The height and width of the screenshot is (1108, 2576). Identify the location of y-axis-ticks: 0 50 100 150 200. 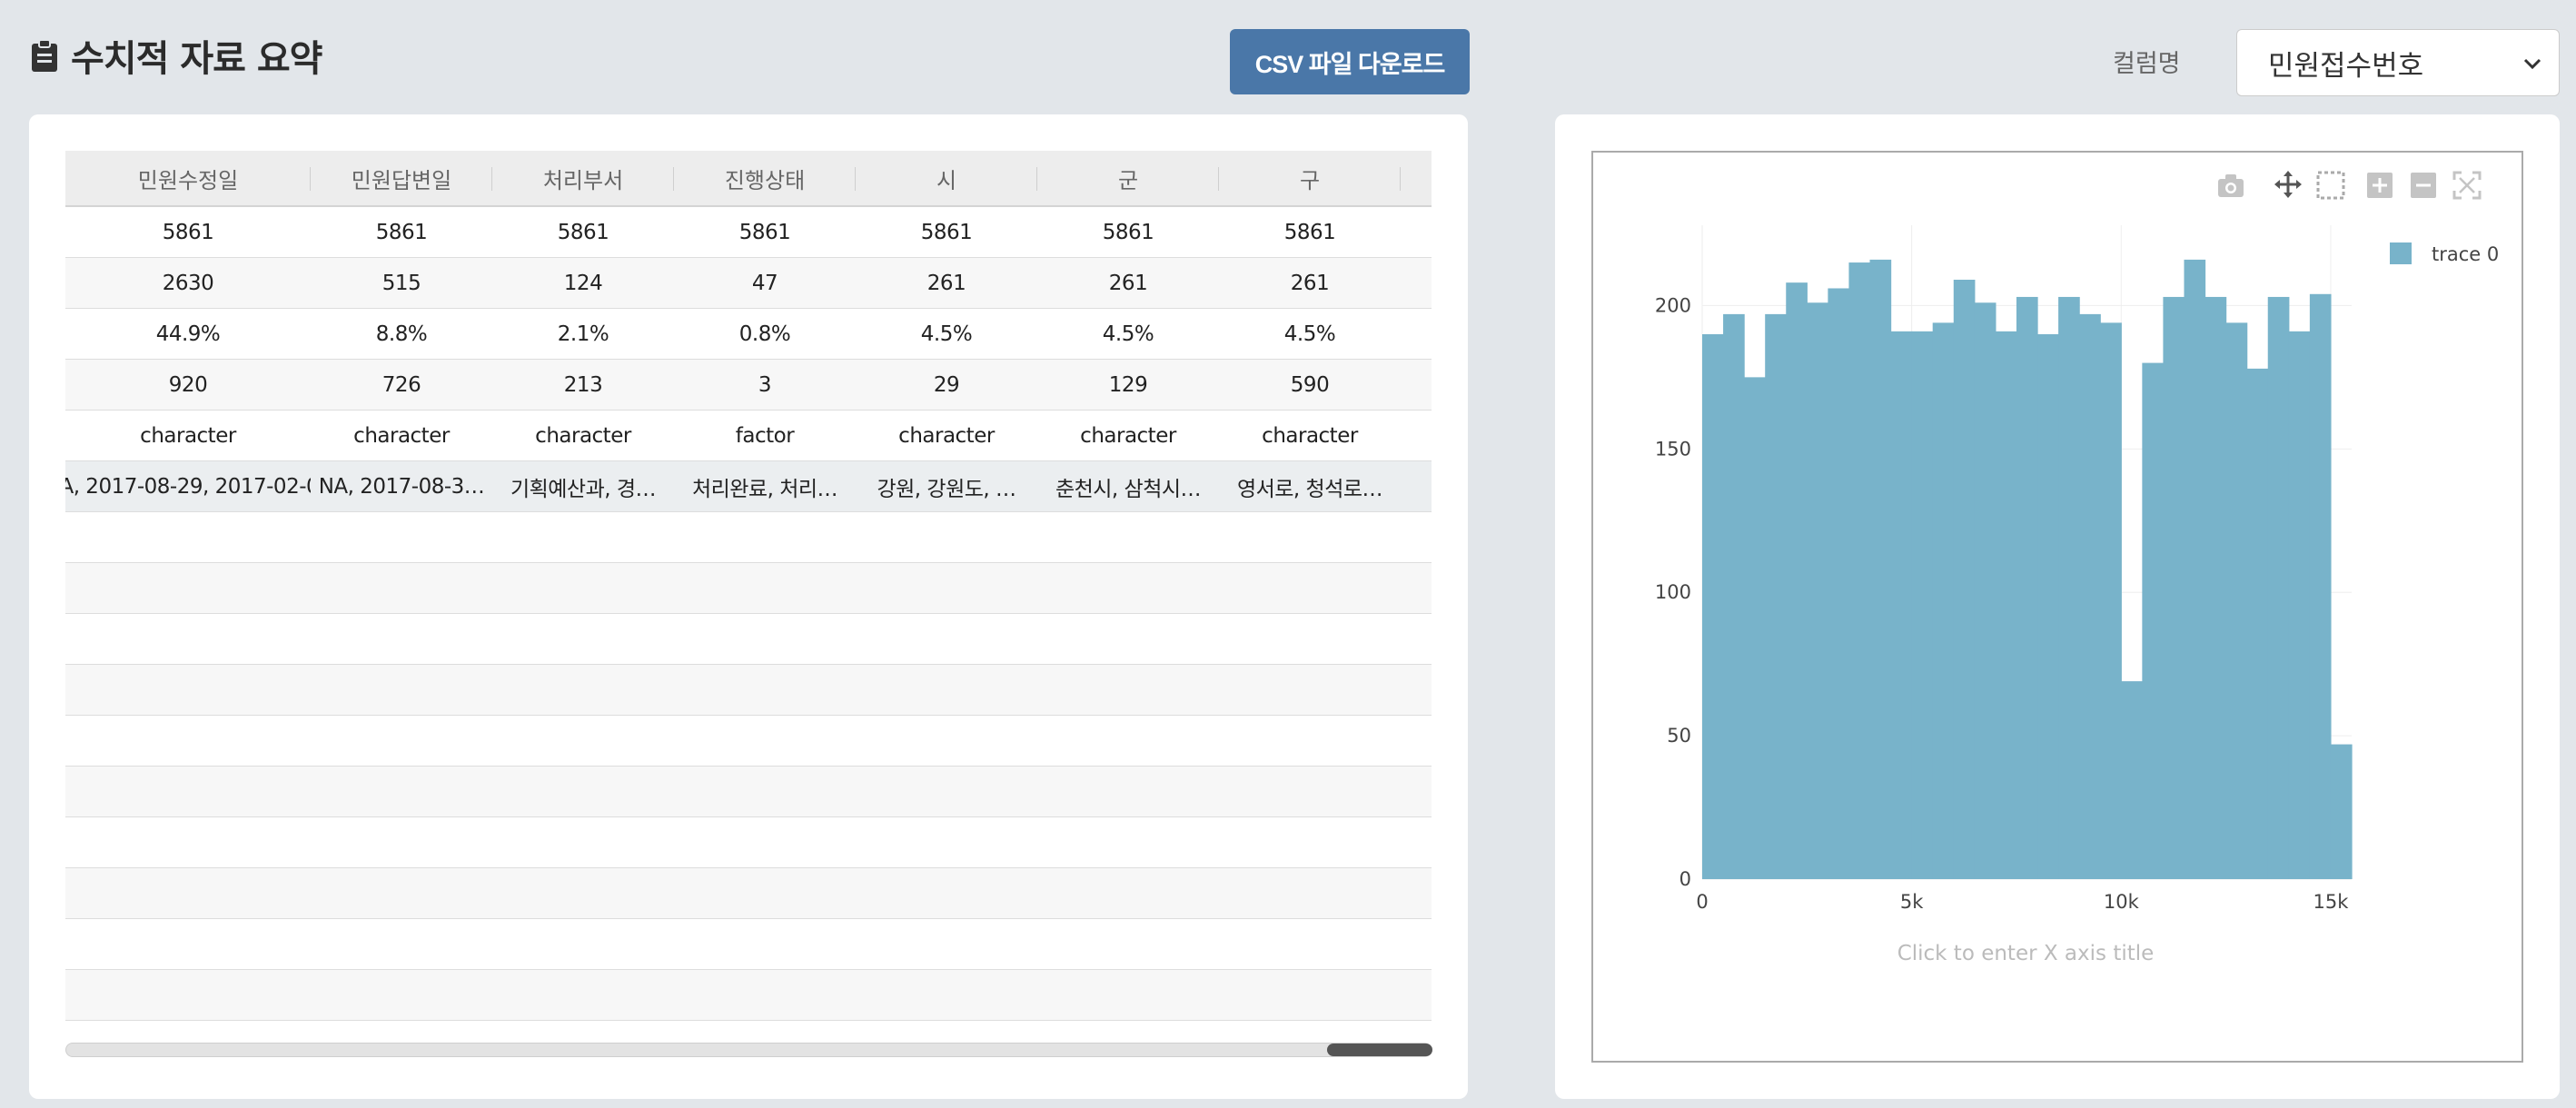
(1673, 592).